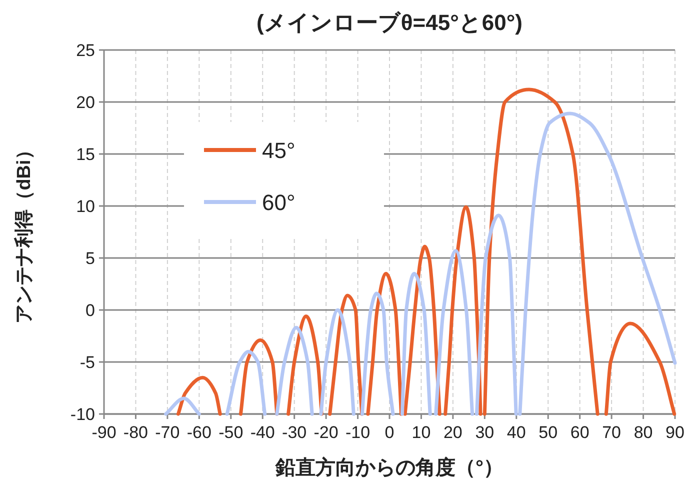  I want to click on x-tick-label: -30, so click(294, 432).